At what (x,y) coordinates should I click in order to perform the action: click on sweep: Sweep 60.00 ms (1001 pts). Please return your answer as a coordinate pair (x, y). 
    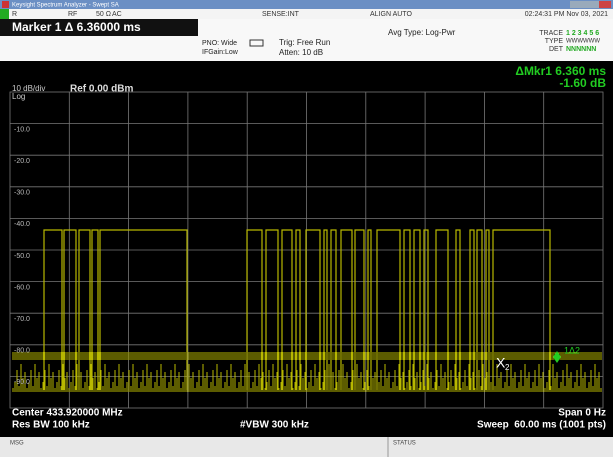
    Looking at the image, I should click on (541, 425).